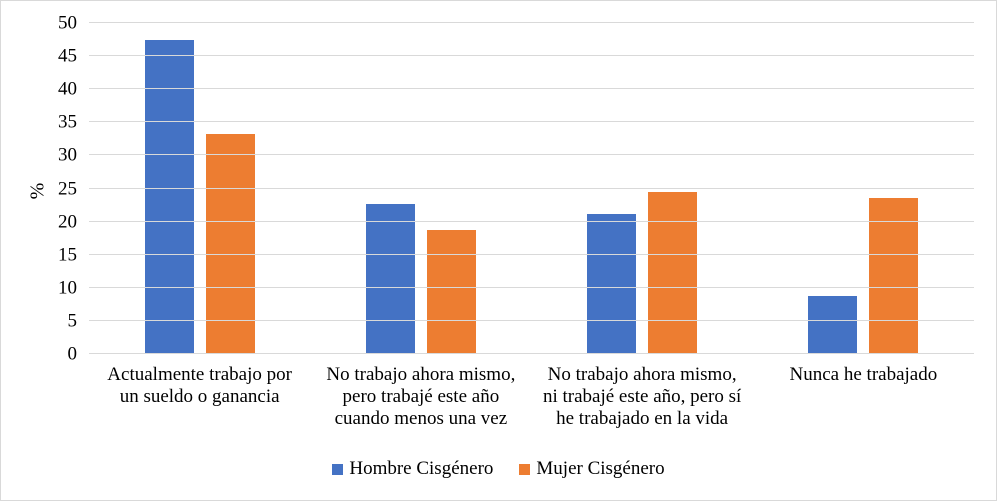 Image resolution: width=997 pixels, height=501 pixels. I want to click on category-label-line: Nunca he trabajado, so click(863, 374).